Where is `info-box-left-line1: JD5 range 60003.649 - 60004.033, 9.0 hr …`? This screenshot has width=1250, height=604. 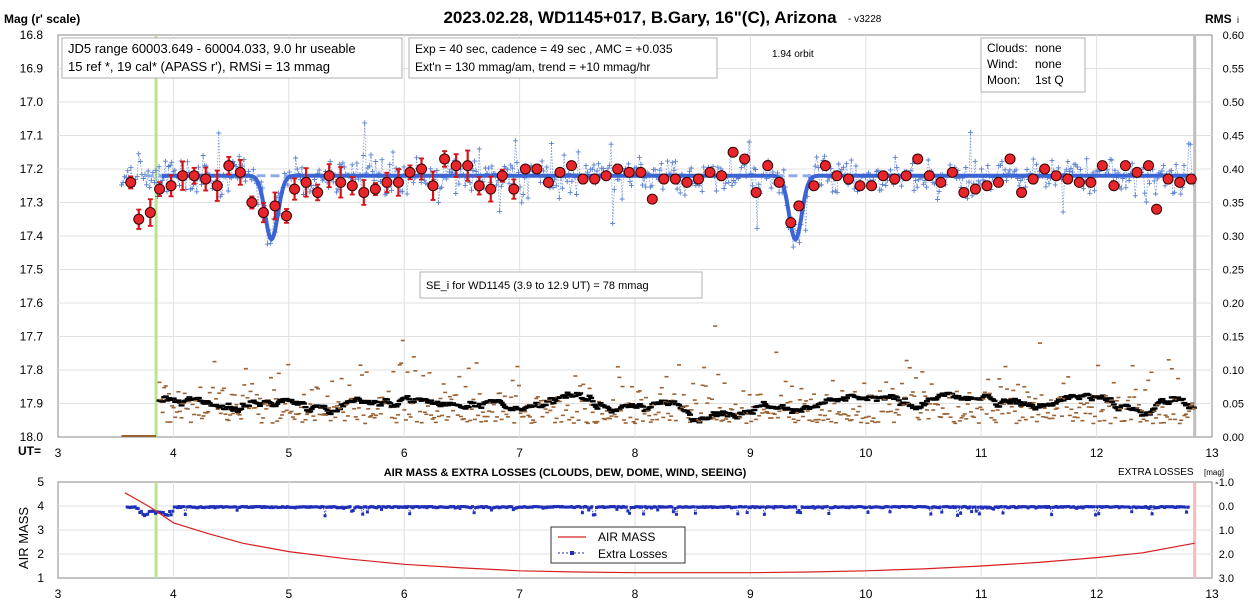 info-box-left-line1: JD5 range 60003.649 - 60004.033, 9.0 hr … is located at coordinates (212, 48).